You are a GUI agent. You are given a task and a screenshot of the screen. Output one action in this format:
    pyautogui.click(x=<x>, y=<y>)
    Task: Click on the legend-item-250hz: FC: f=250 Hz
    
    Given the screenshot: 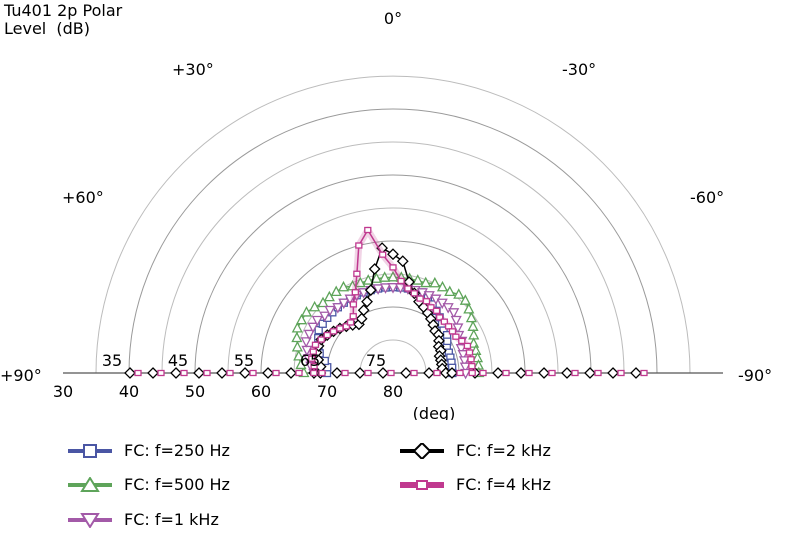 What is the action you would take?
    pyautogui.click(x=149, y=450)
    